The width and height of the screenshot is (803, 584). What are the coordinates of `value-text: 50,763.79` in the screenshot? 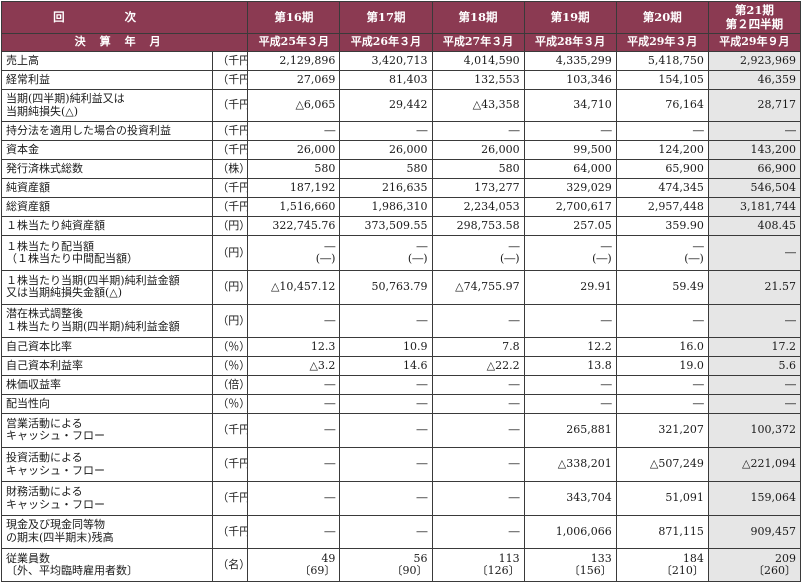 It's located at (399, 287).